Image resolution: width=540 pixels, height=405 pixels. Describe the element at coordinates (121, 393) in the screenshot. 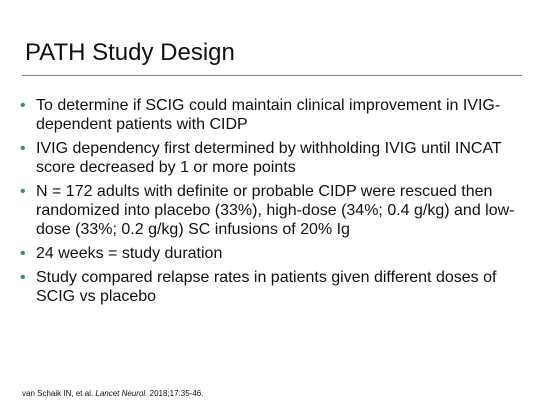

I see `citation-journal: Lancet Neurol.` at that location.